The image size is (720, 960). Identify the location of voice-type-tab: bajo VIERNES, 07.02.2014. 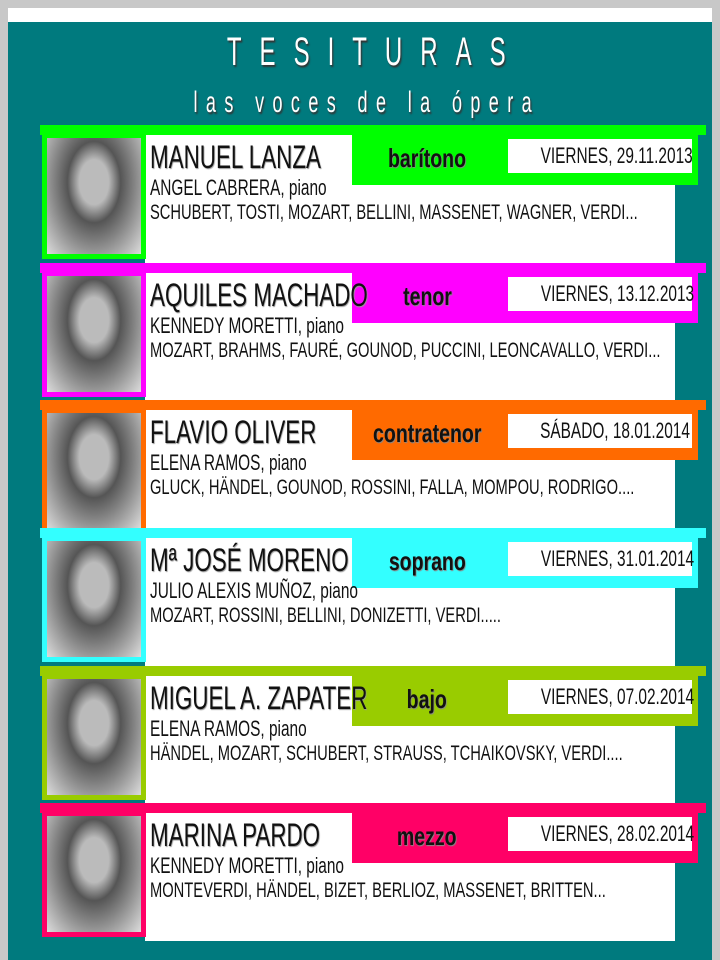
(525, 700).